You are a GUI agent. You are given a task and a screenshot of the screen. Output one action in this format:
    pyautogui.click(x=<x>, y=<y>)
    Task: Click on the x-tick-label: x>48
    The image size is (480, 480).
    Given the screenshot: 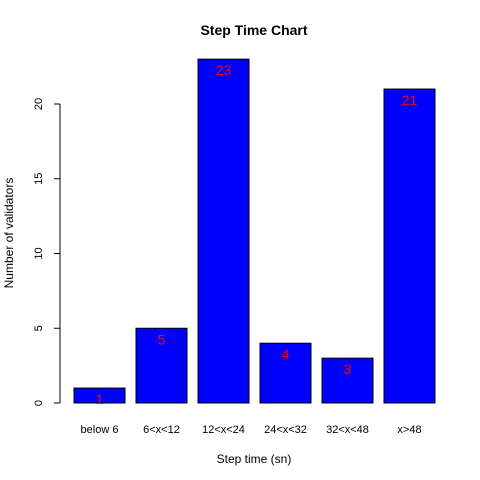 What is the action you would take?
    pyautogui.click(x=409, y=430)
    